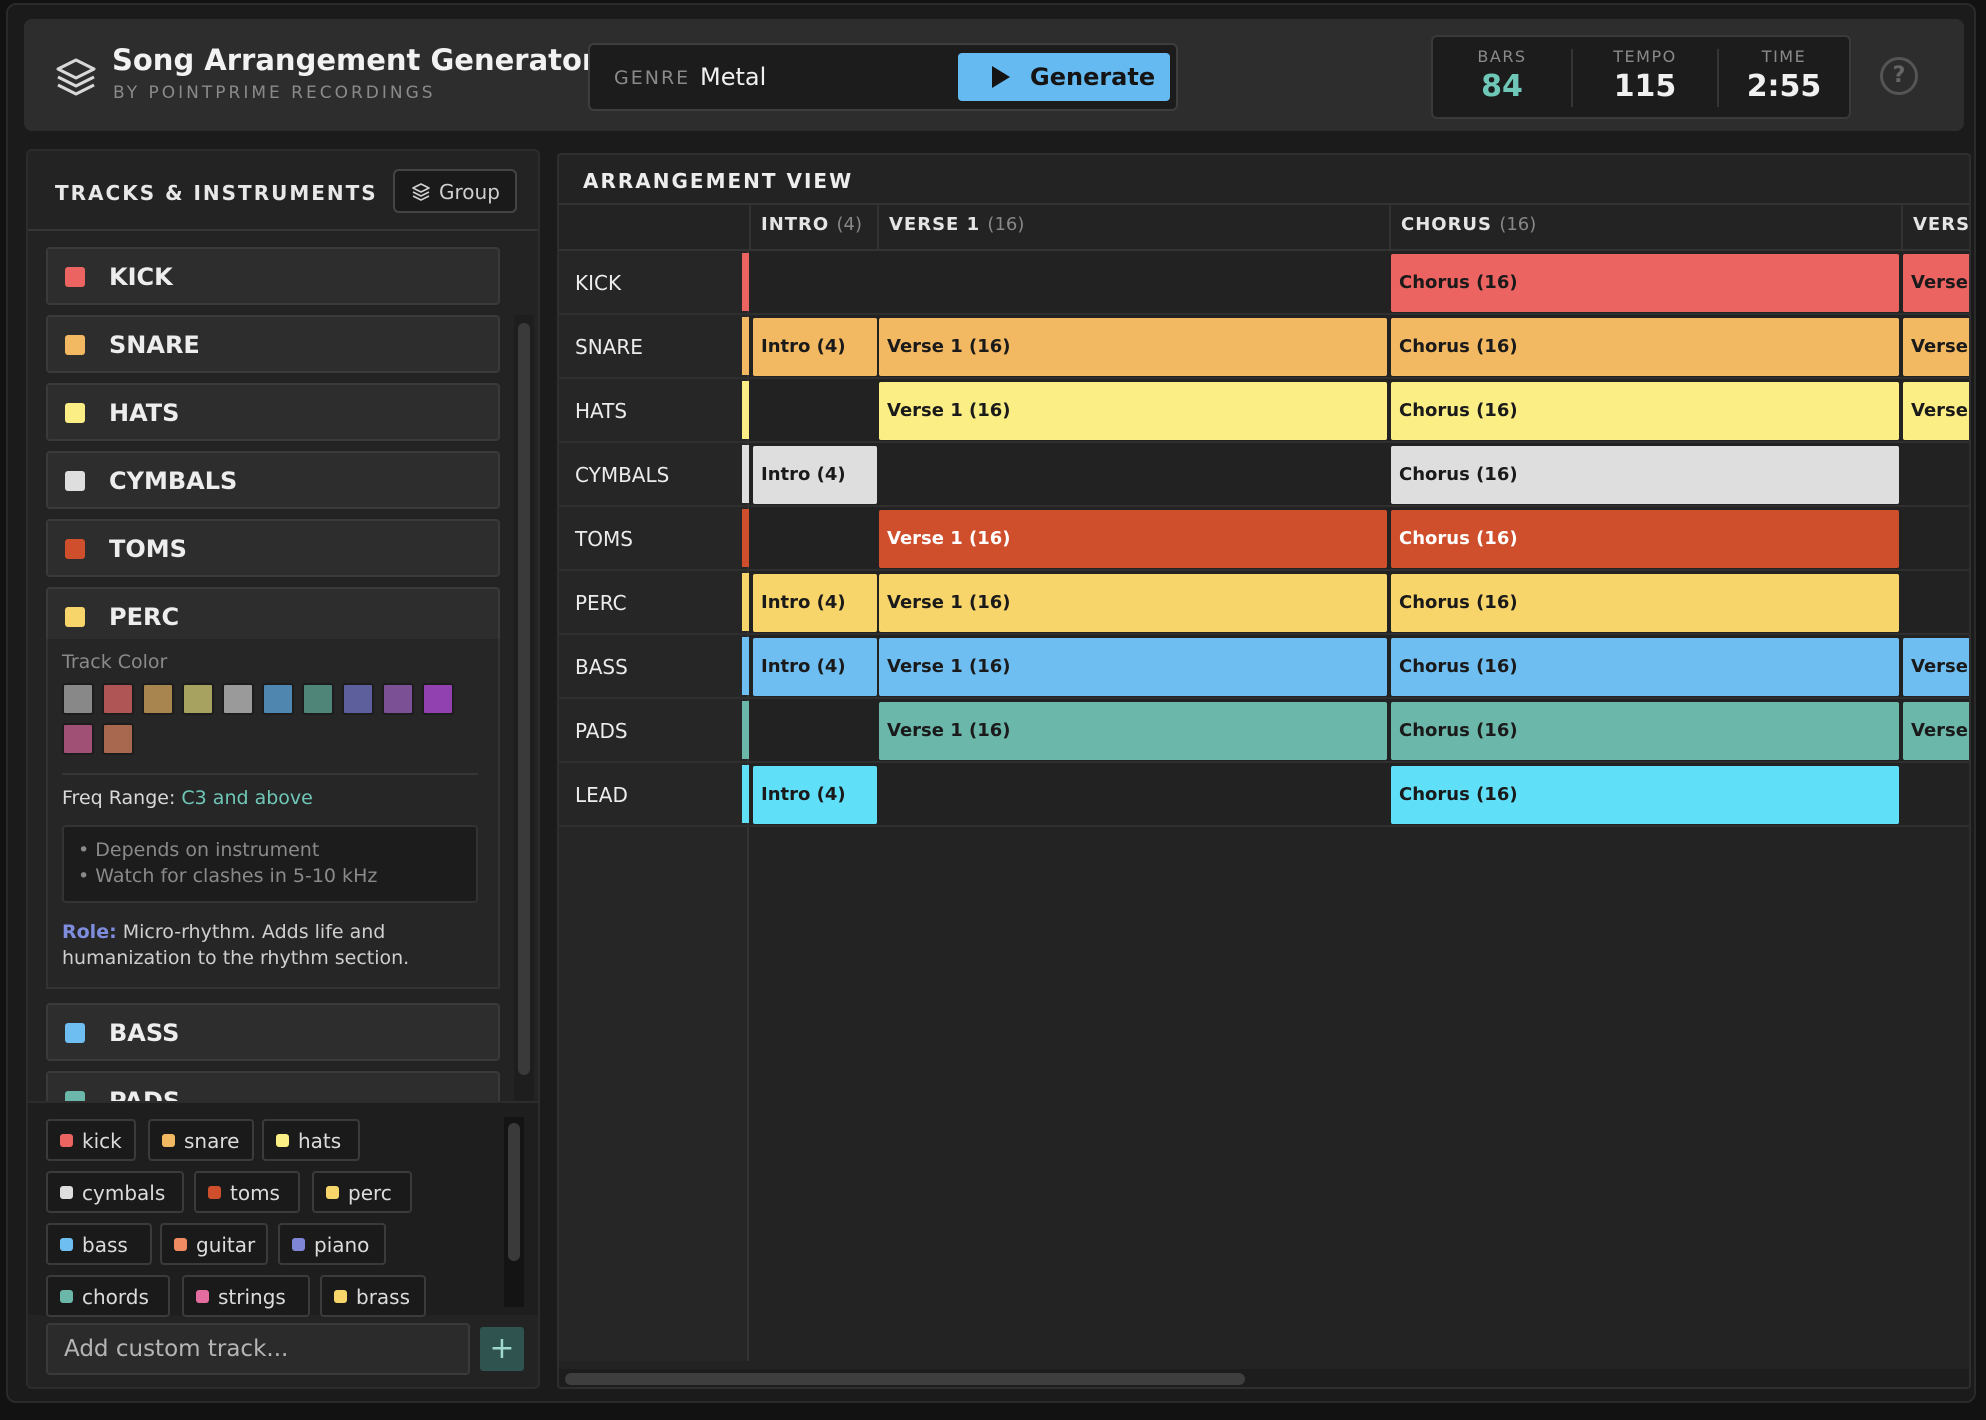 This screenshot has width=1986, height=1420. I want to click on help-icon: ?, so click(1899, 76).